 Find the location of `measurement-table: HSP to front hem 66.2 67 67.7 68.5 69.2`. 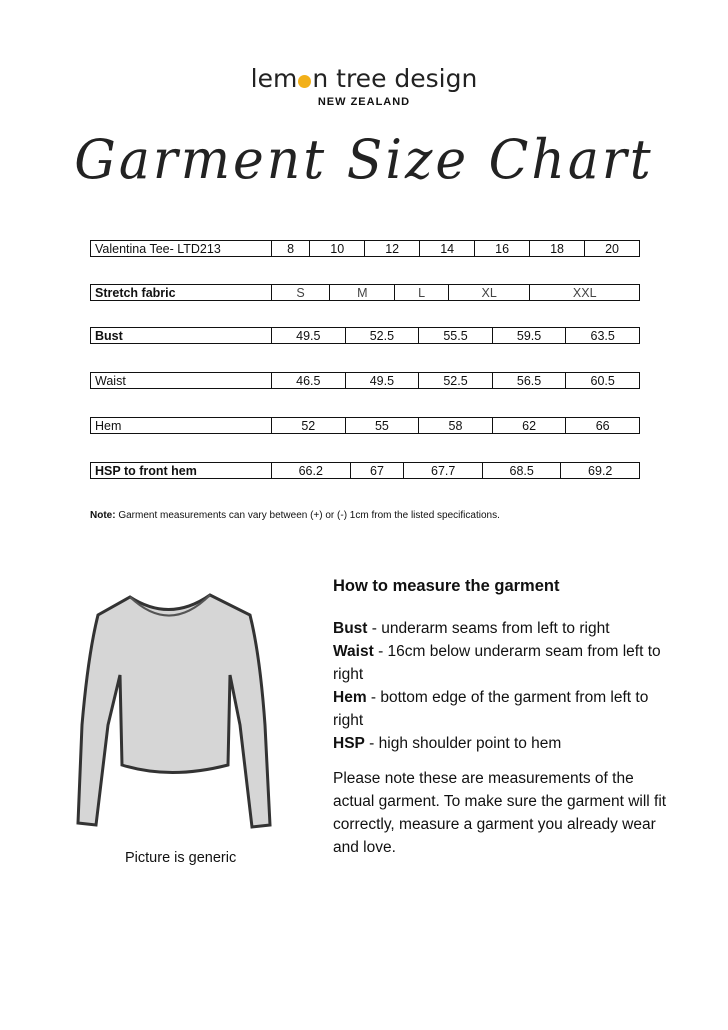

measurement-table: HSP to front hem 66.2 67 67.7 68.5 69.2 is located at coordinates (365, 470).